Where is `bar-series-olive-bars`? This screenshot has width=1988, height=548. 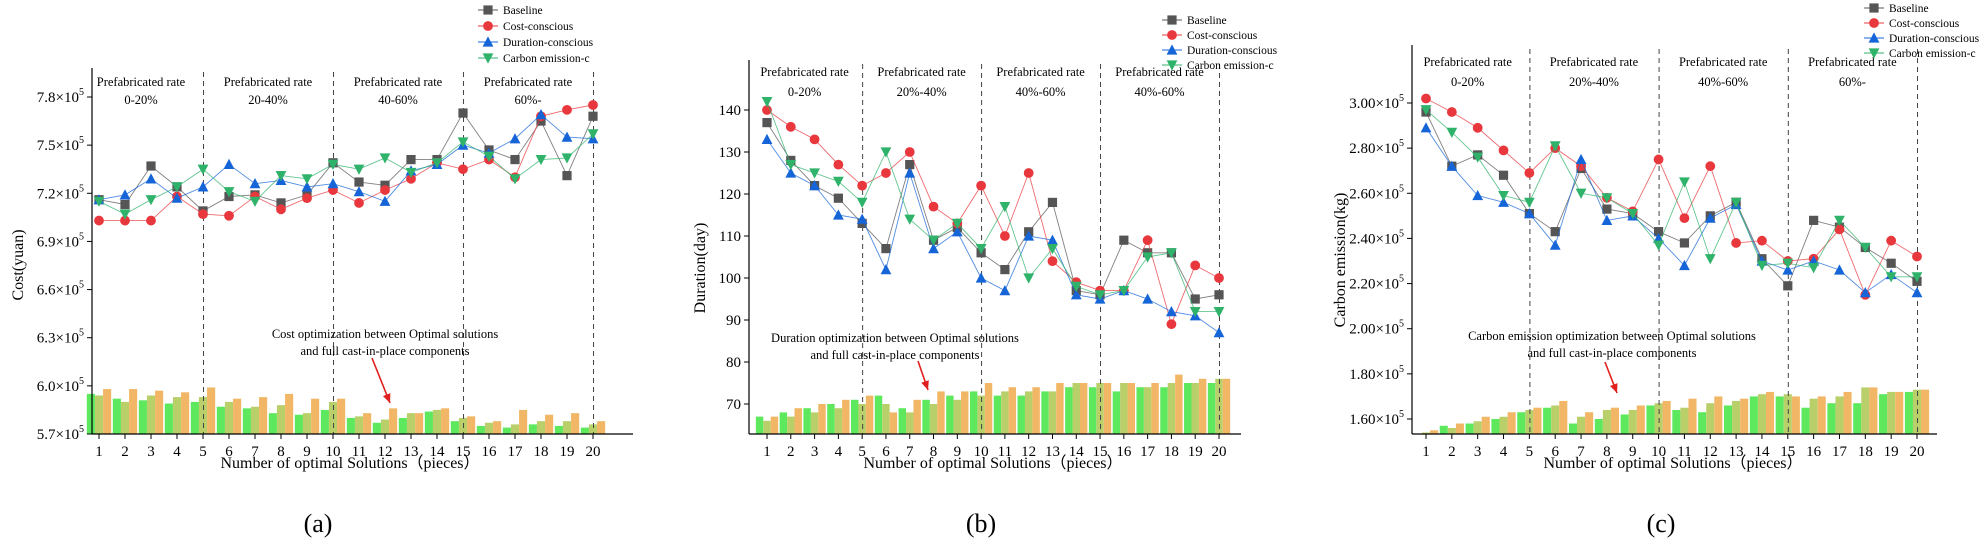
bar-series-olive-bars is located at coordinates (1671, 410).